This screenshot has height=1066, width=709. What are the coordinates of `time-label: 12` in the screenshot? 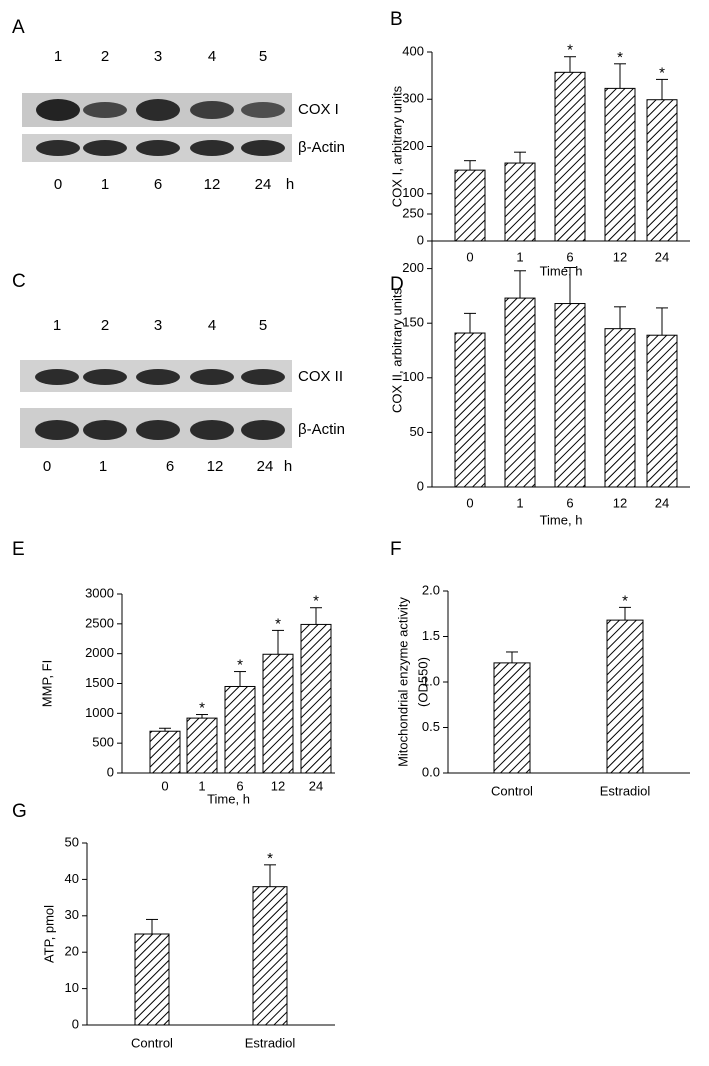 It's located at (212, 184).